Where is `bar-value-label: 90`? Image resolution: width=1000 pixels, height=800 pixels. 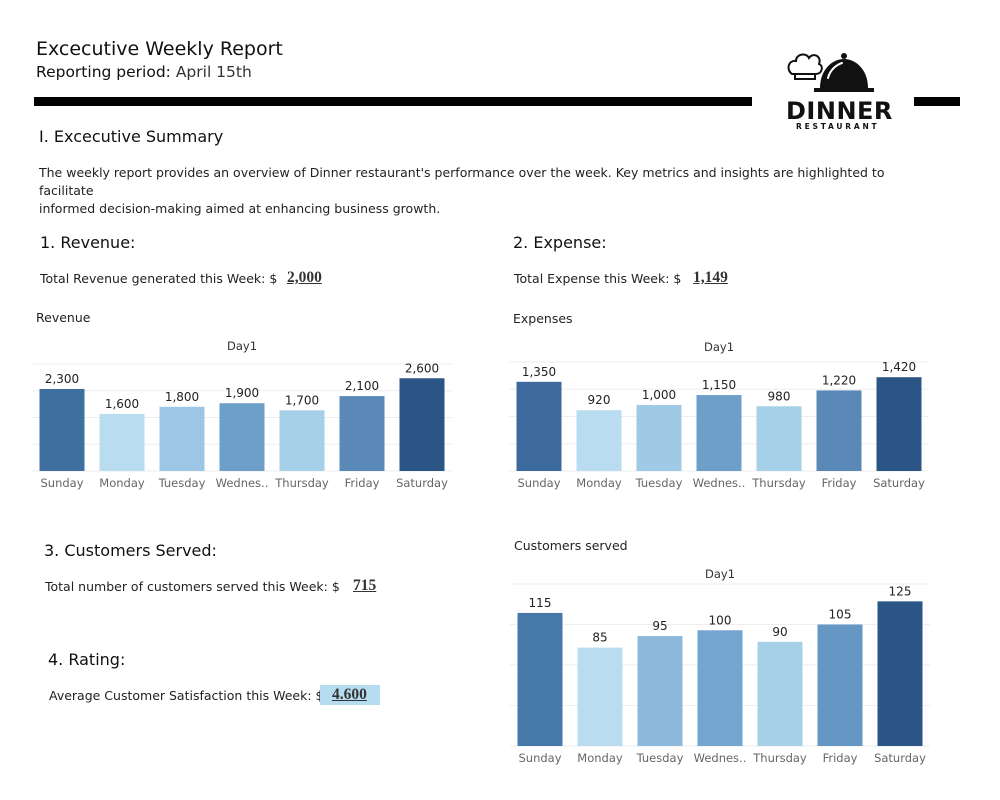
bar-value-label: 90 is located at coordinates (779, 632).